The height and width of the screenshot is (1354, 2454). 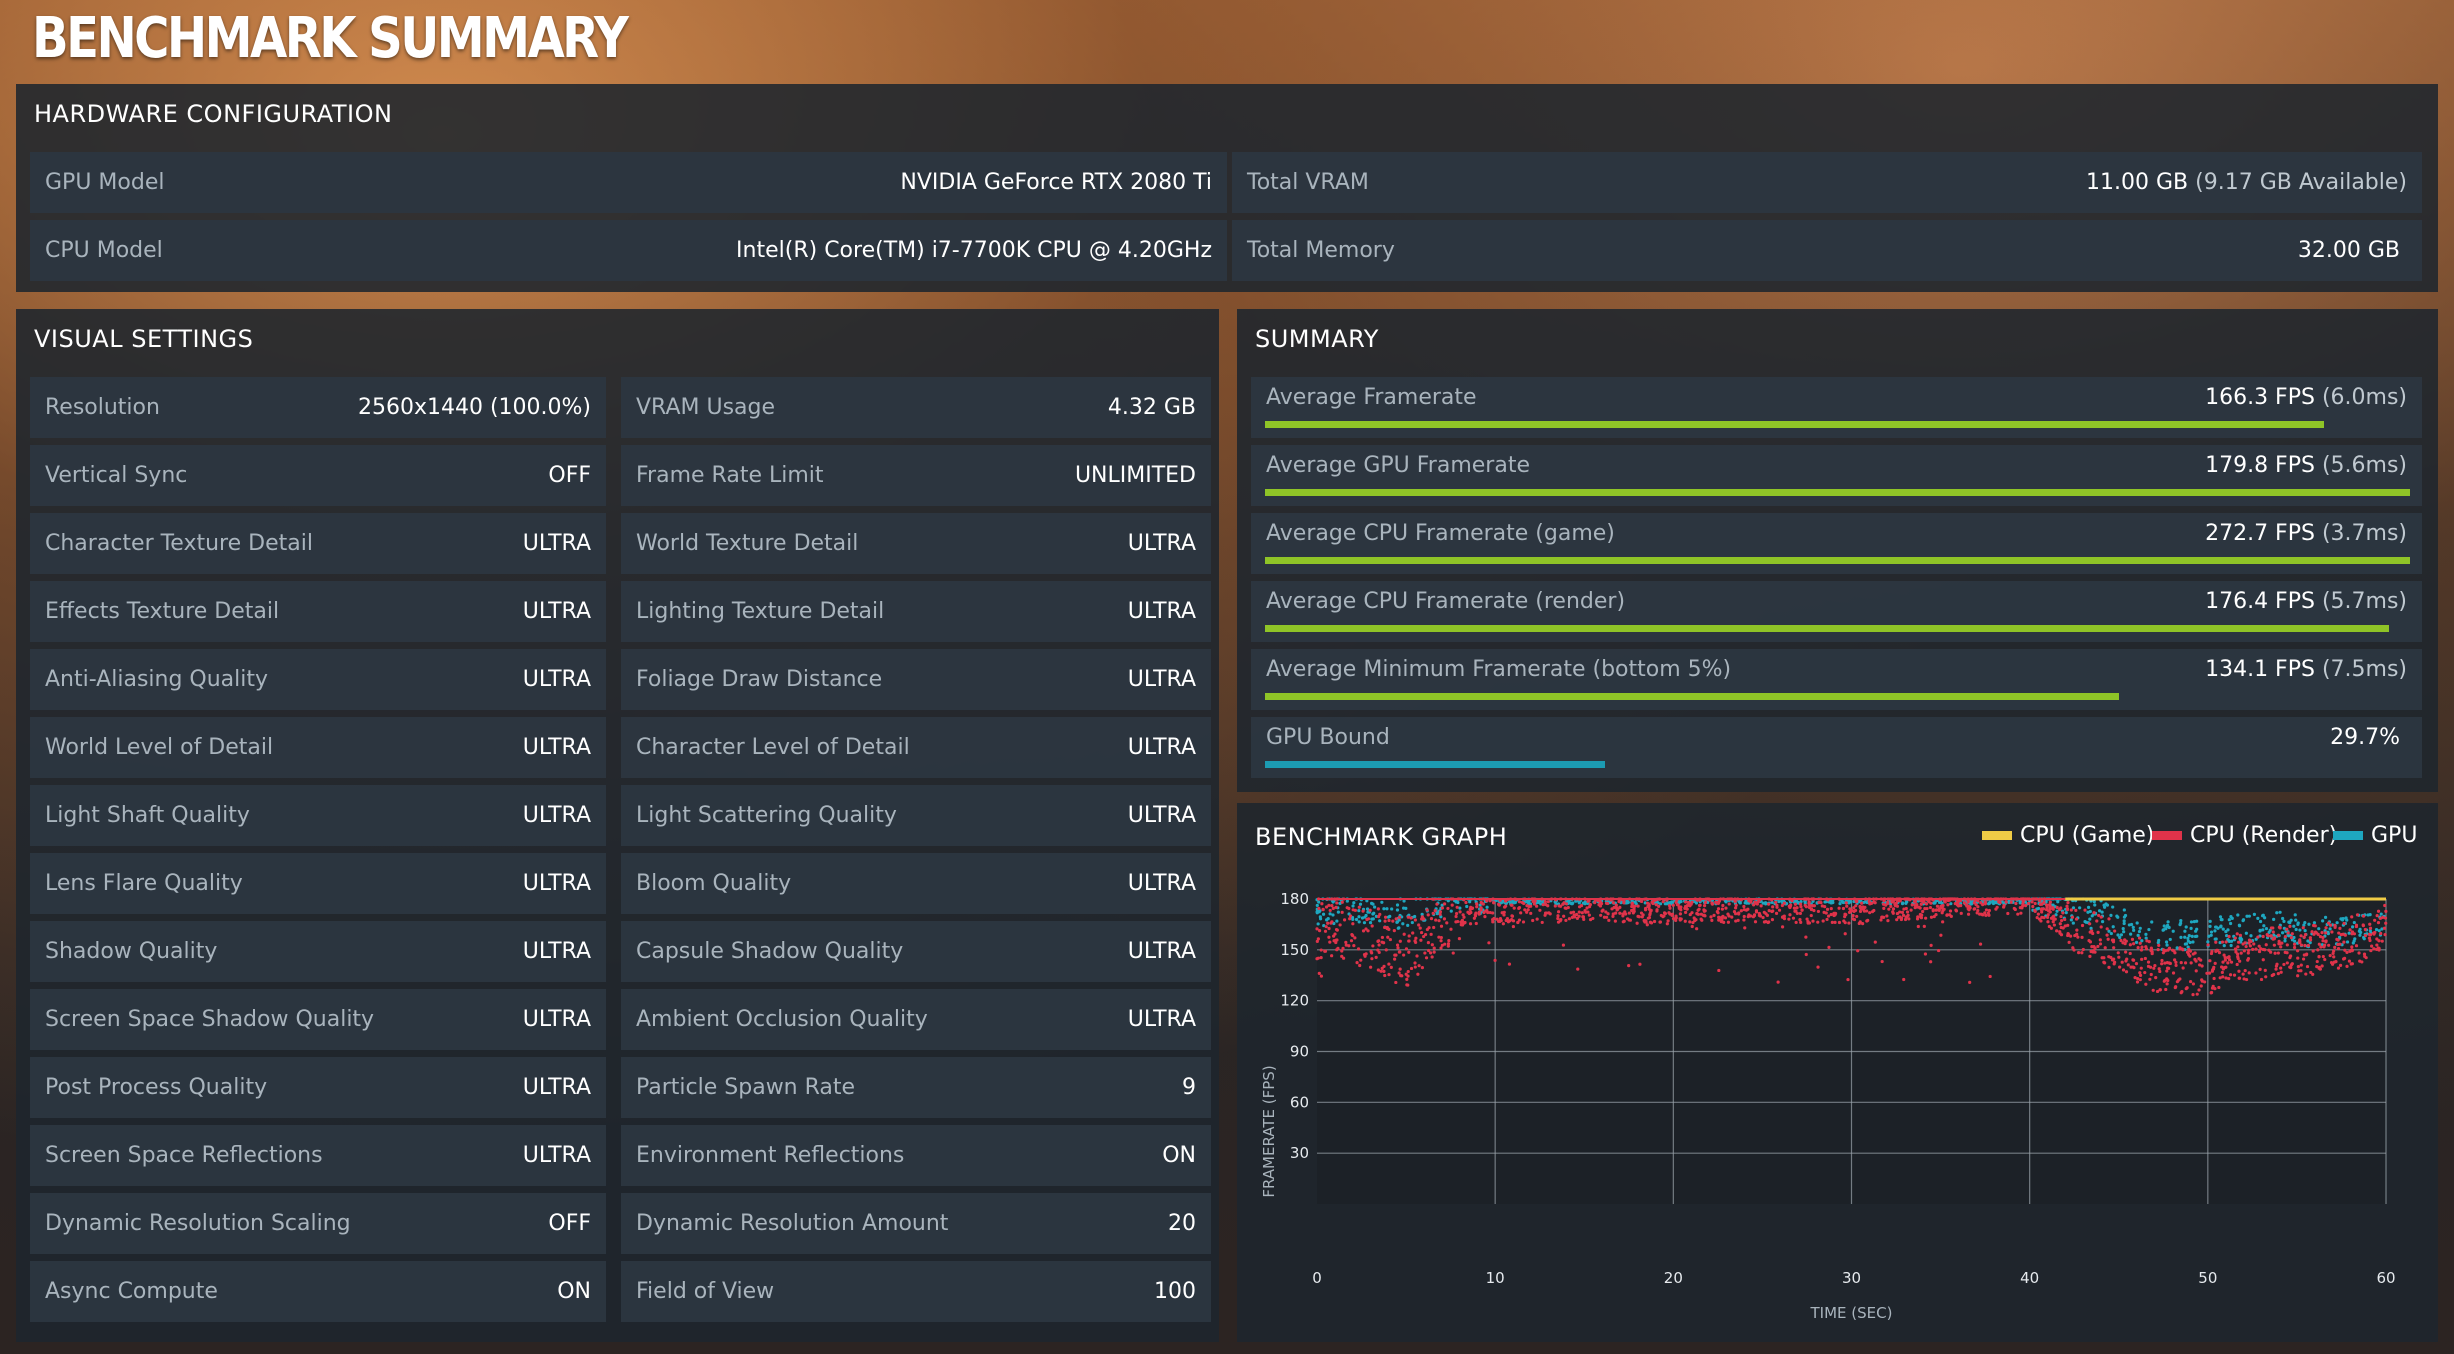 What do you see at coordinates (131, 951) in the screenshot?
I see `visual-setting-label: Shadow Quality` at bounding box center [131, 951].